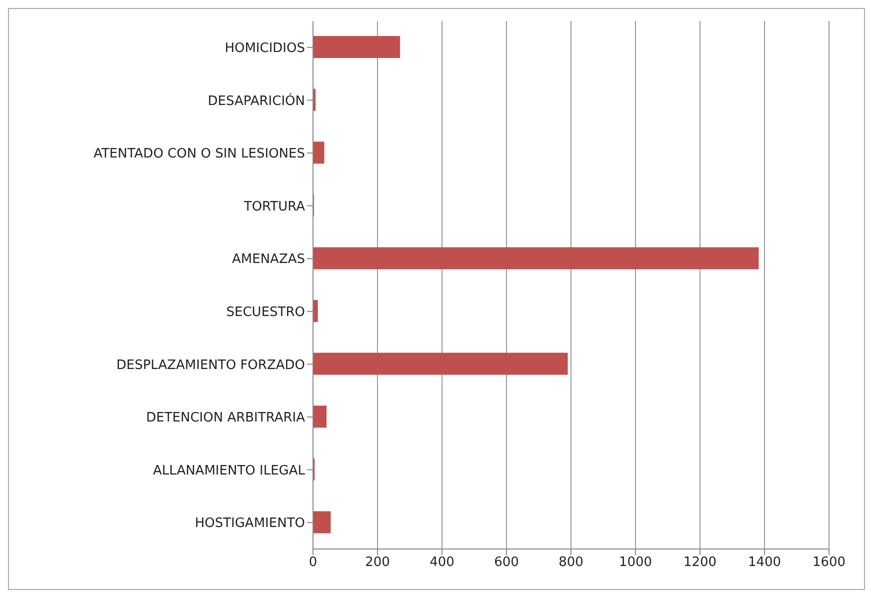 Image resolution: width=871 pixels, height=596 pixels. What do you see at coordinates (256, 100) in the screenshot?
I see `y-tick-label: DESAPARICIÓN` at bounding box center [256, 100].